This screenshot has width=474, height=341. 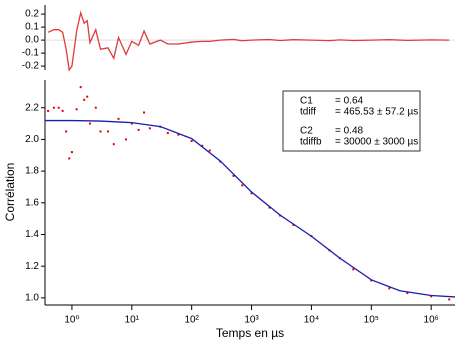 What do you see at coordinates (431, 320) in the screenshot?
I see `x-tick-label: 10⁶` at bounding box center [431, 320].